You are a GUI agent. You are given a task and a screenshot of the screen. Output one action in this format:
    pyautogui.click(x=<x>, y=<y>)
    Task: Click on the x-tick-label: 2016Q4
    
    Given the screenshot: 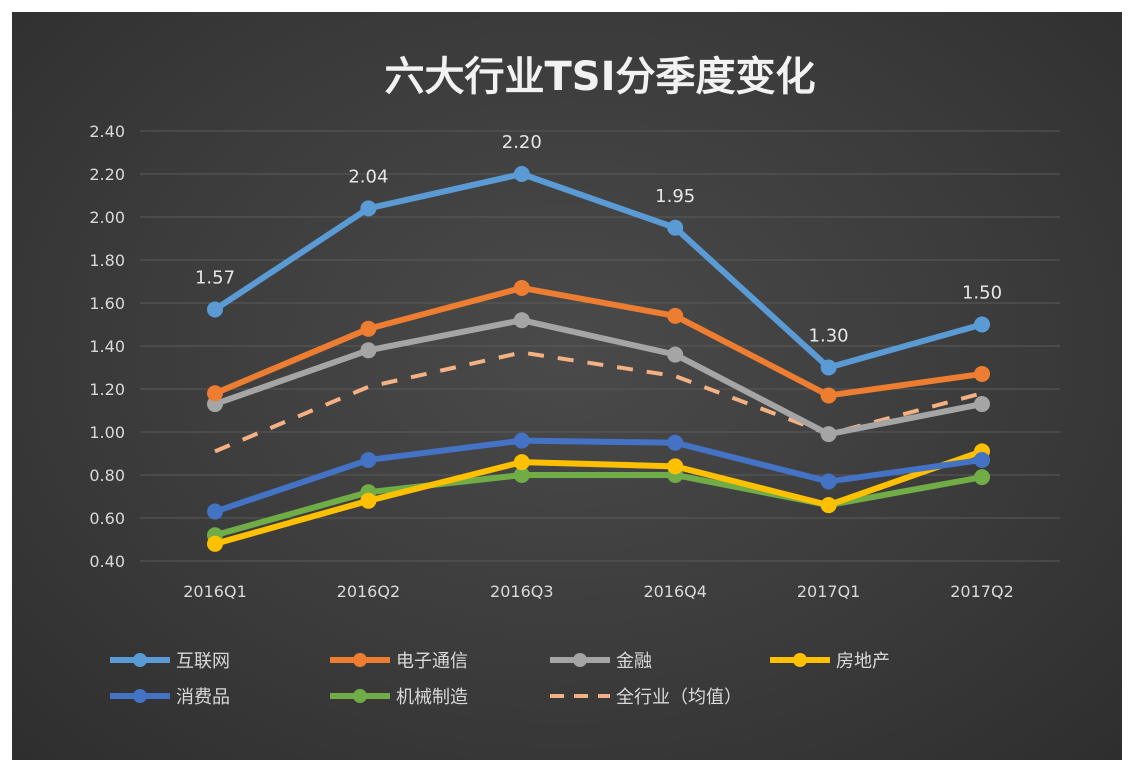 What is the action you would take?
    pyautogui.click(x=675, y=591)
    